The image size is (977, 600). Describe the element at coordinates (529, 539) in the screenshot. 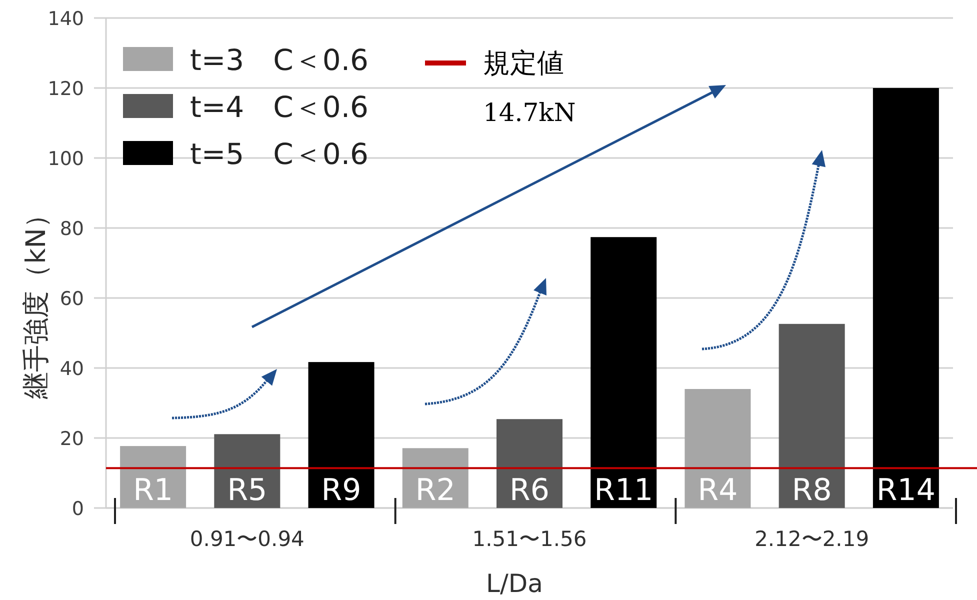

I see `x-tick-label: 1.51〜1.56` at that location.